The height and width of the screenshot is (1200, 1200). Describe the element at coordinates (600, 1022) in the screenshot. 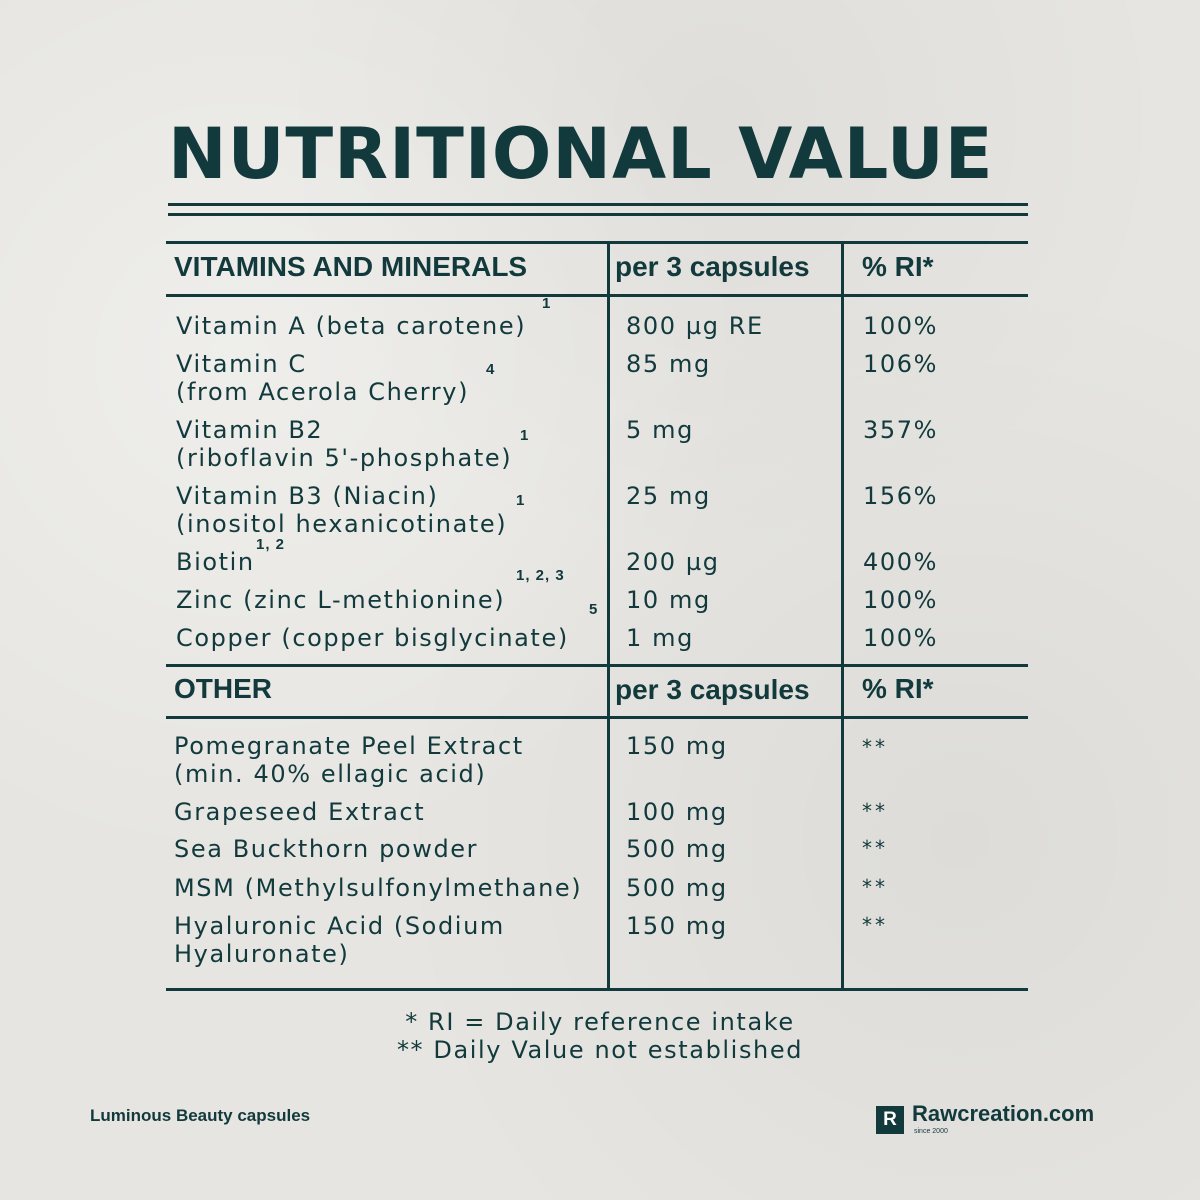

I see `footnote-ri: * RI = Daily reference intake` at that location.